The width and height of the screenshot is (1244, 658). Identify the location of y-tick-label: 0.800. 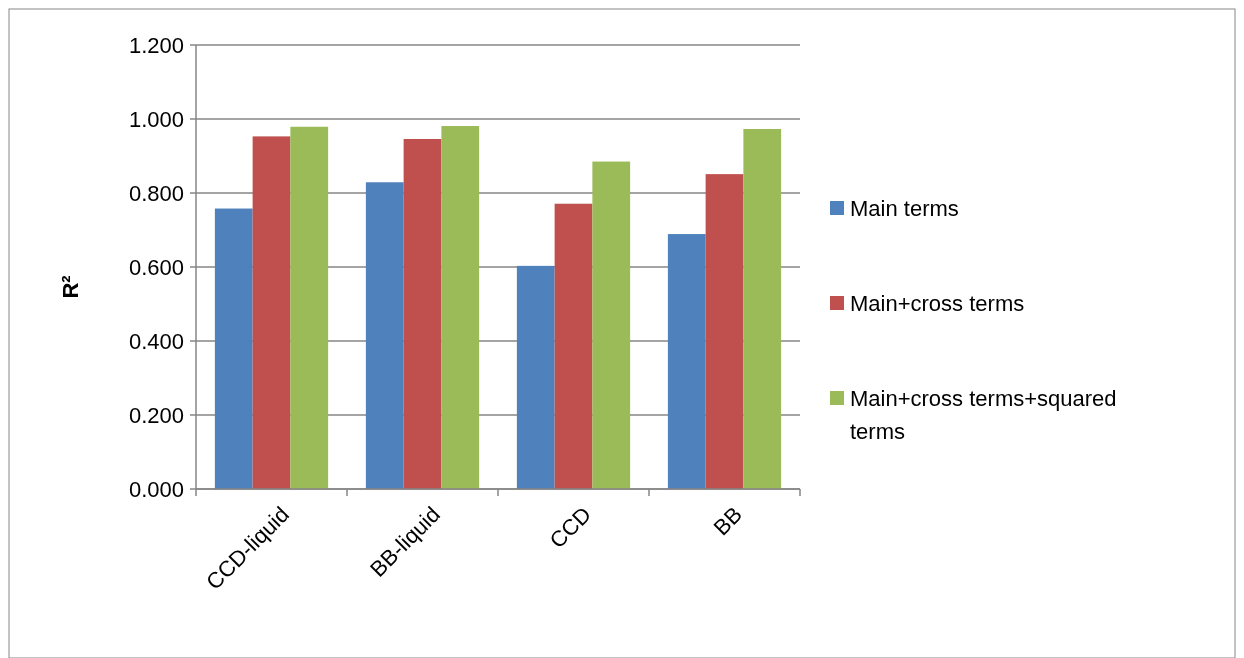
(156, 193).